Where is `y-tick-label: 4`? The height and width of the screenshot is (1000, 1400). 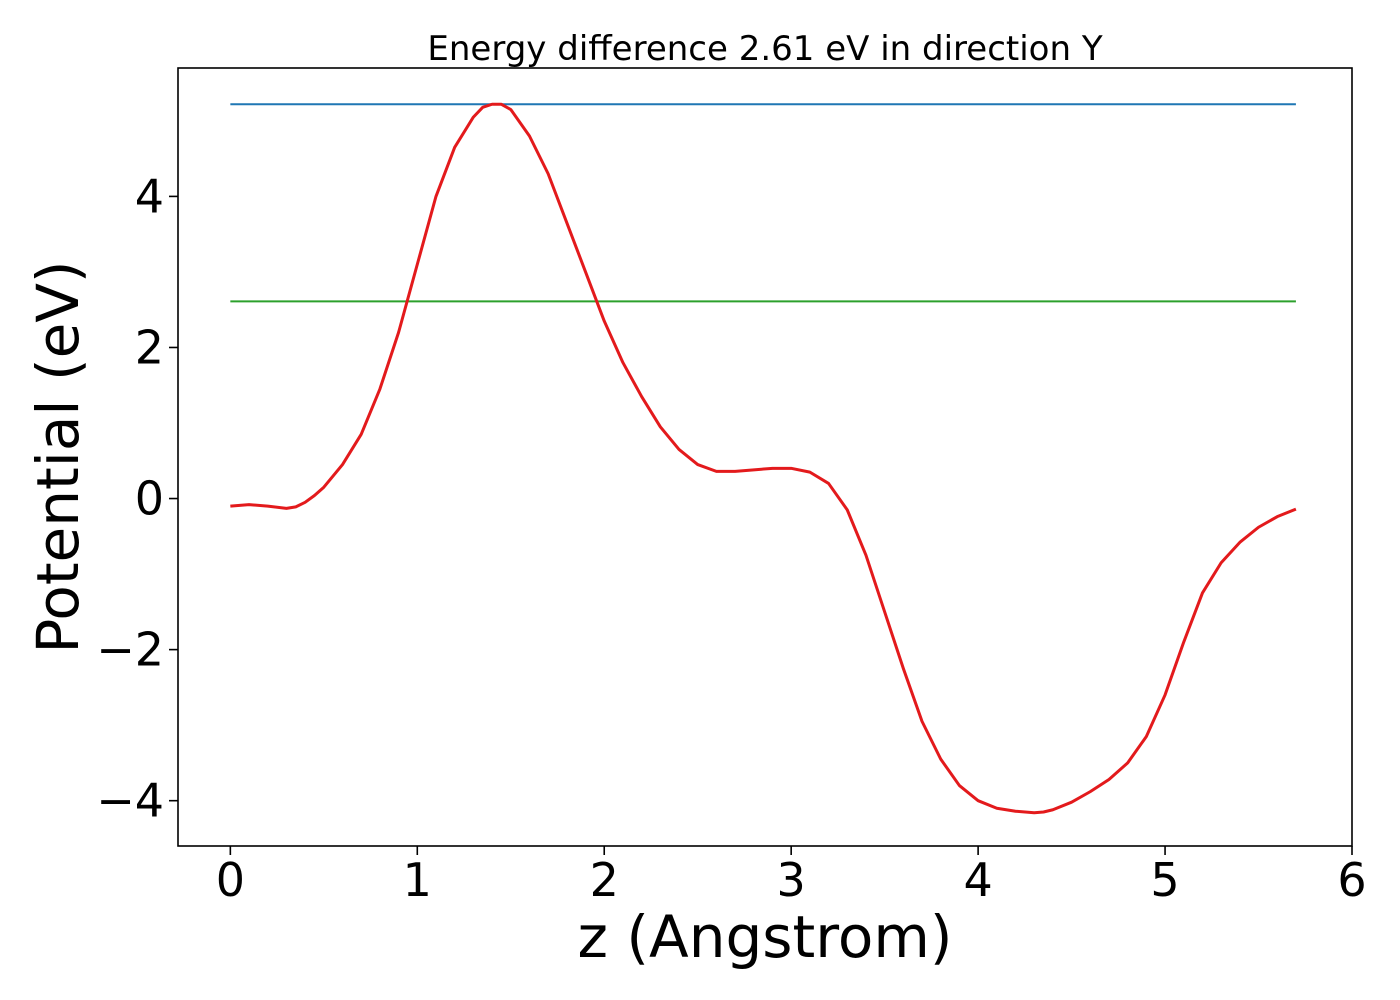 y-tick-label: 4 is located at coordinates (149, 196).